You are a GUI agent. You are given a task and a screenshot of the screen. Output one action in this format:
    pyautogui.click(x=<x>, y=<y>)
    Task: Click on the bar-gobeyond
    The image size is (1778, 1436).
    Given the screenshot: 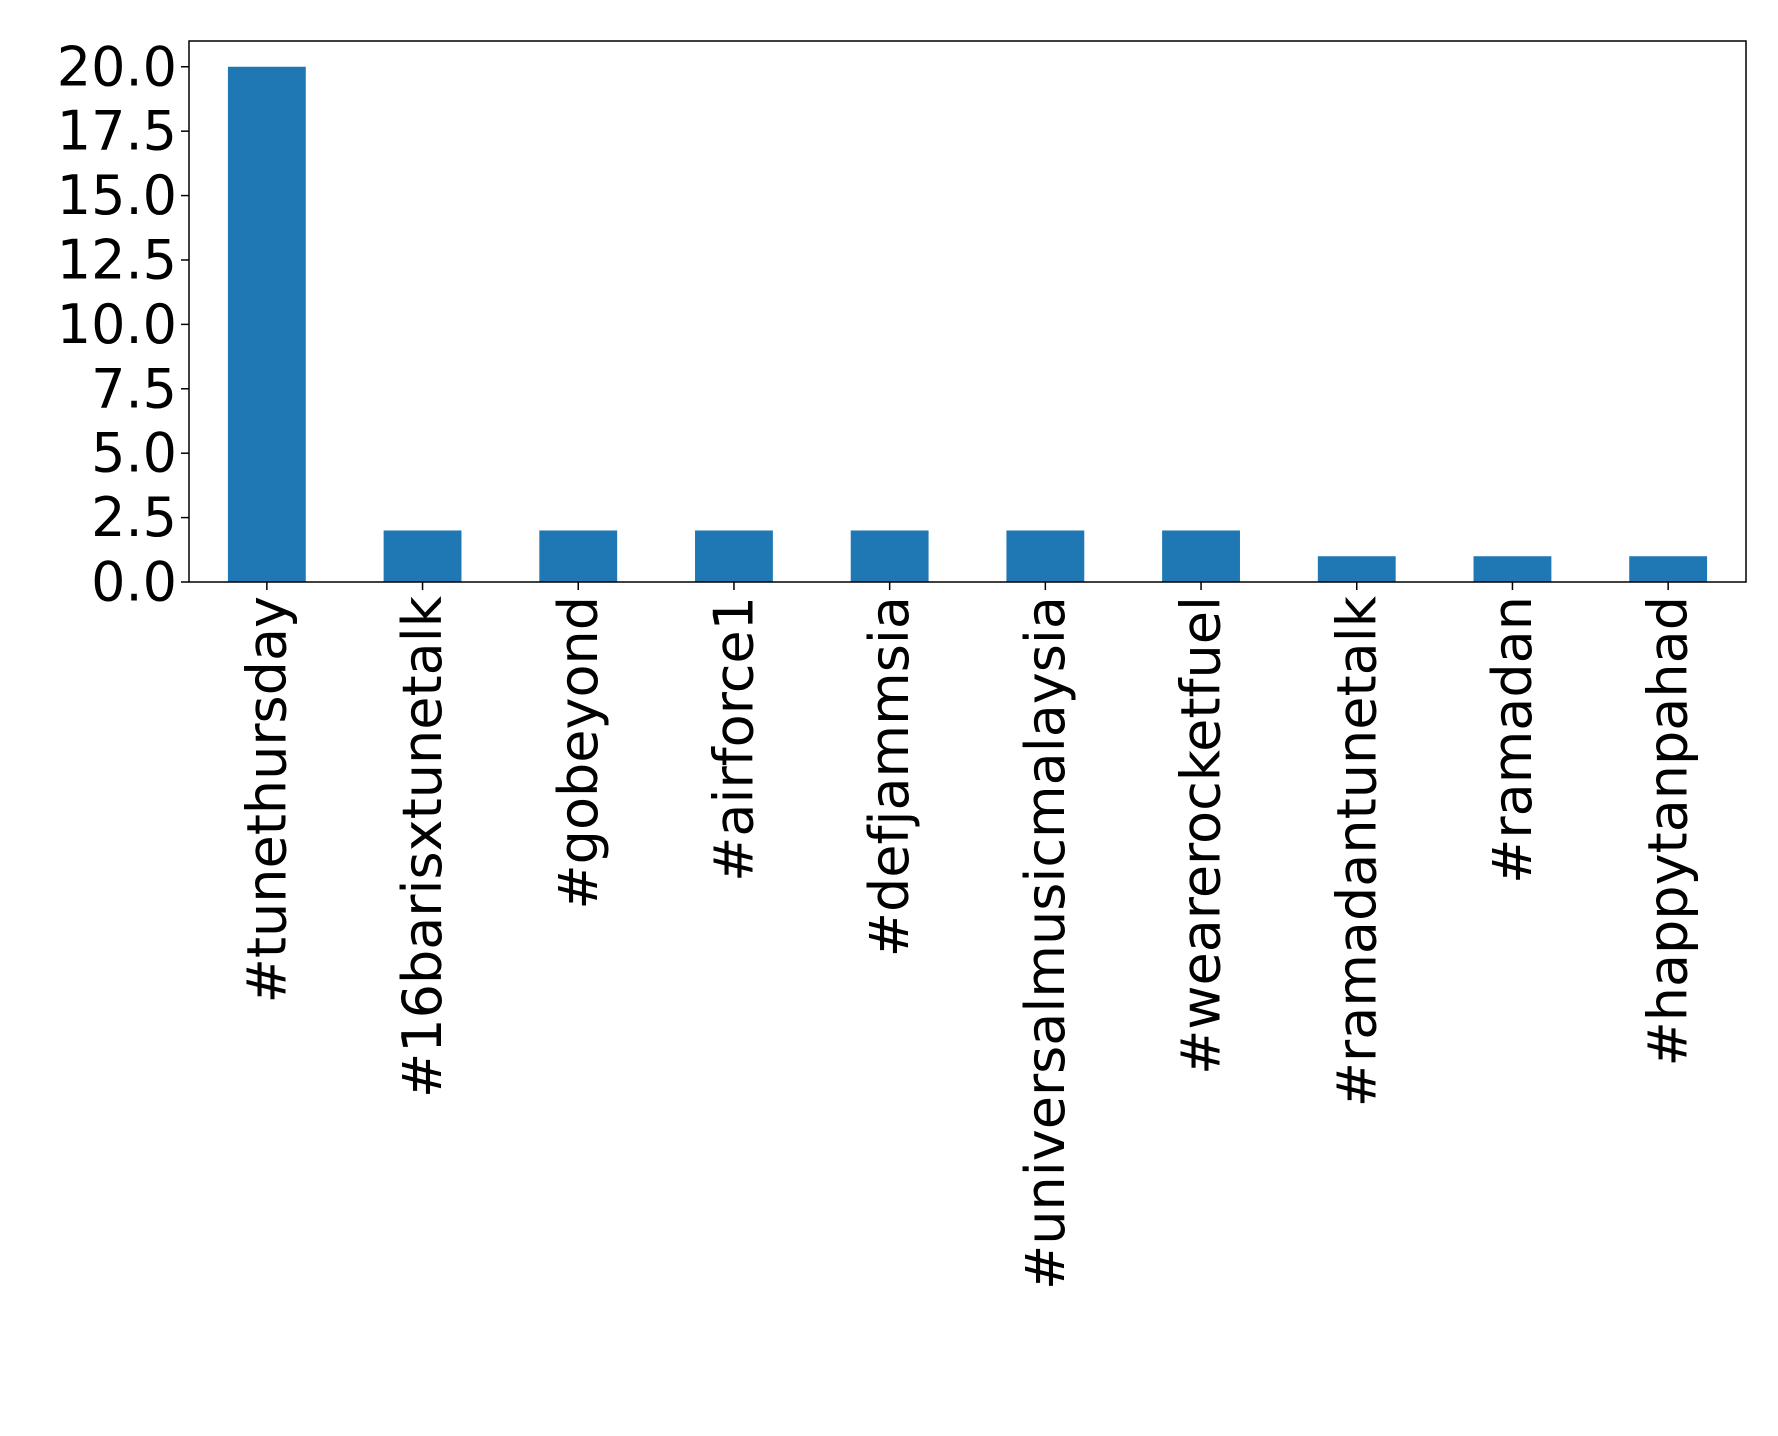 What is the action you would take?
    pyautogui.click(x=578, y=556)
    